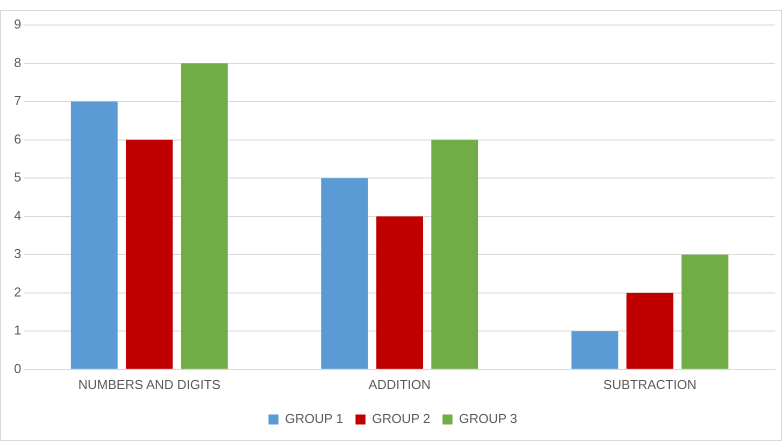 The image size is (784, 443). What do you see at coordinates (18, 62) in the screenshot?
I see `y-tick-label: 8` at bounding box center [18, 62].